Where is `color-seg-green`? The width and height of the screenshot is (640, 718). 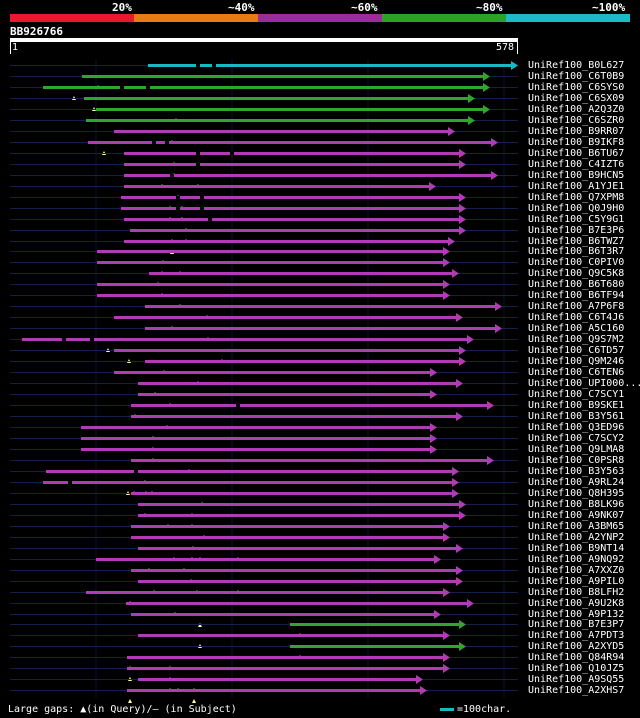
color-seg-green is located at coordinates (444, 18).